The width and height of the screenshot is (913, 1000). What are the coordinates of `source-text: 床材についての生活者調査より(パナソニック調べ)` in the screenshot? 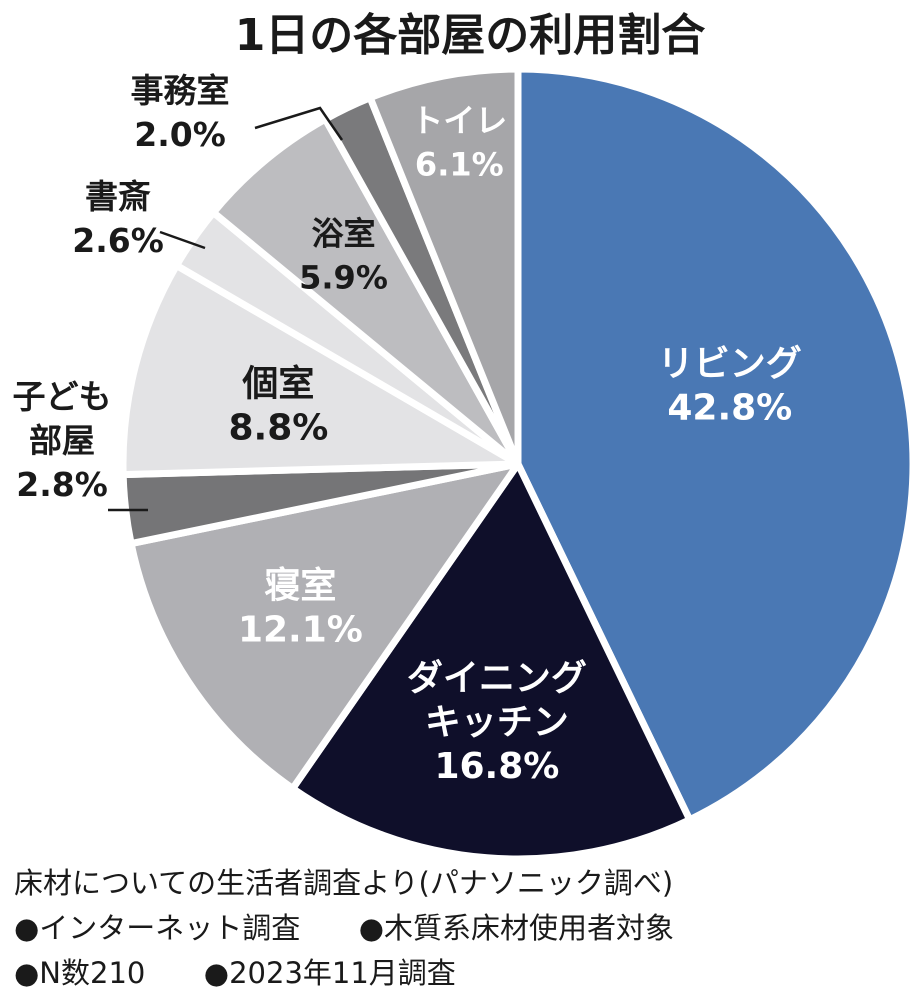 It's located at (344, 883).